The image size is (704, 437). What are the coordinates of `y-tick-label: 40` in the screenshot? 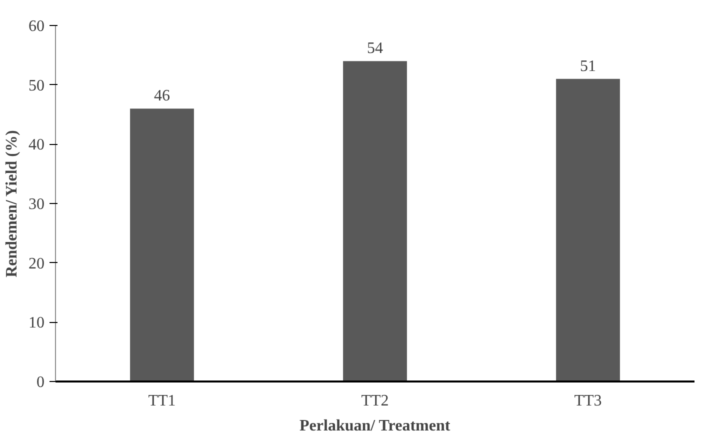 It's located at (36, 145).